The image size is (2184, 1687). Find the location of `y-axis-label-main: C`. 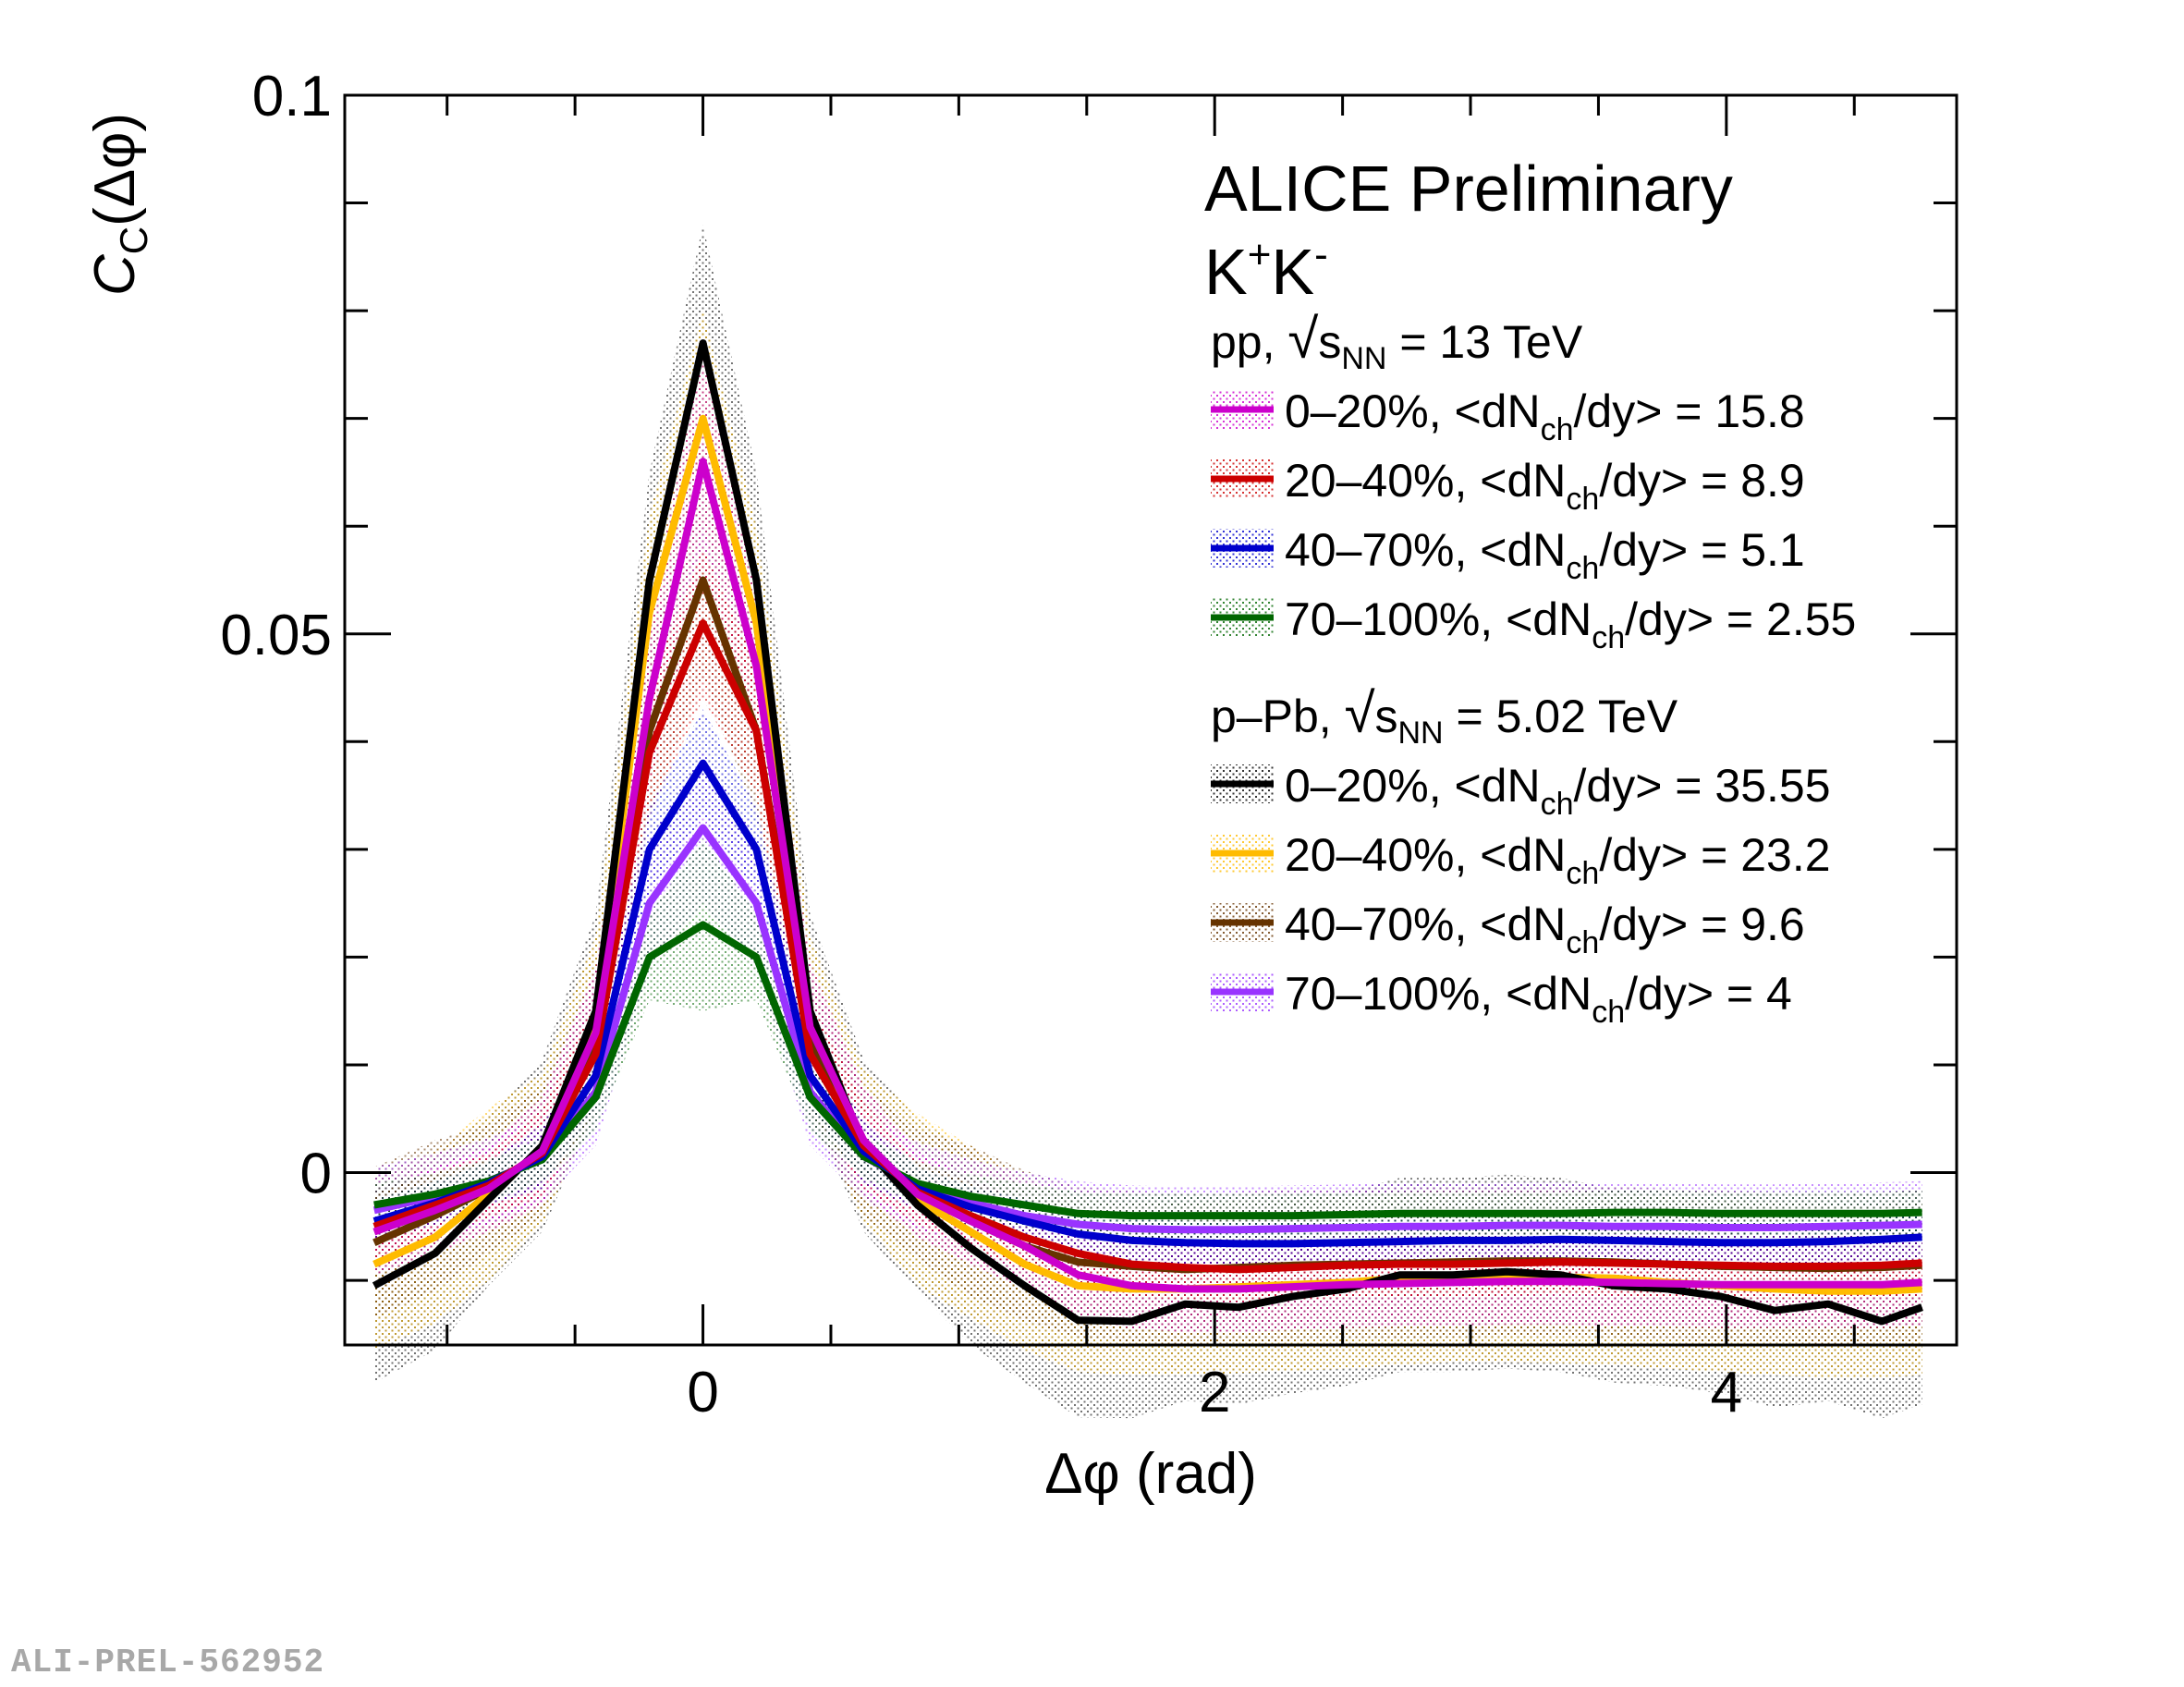

y-axis-label-main: C is located at coordinates (115, 274).